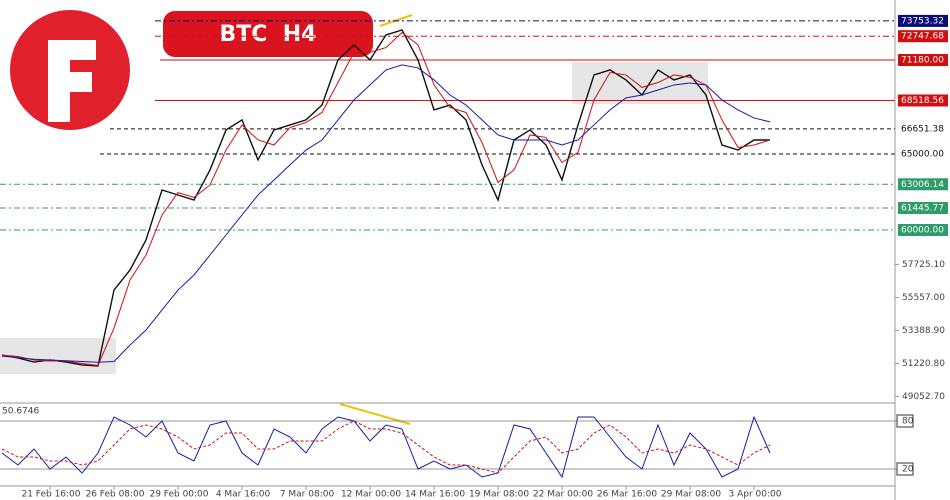  I want to click on x-tick-label: 4 Mar 16:00, so click(243, 495).